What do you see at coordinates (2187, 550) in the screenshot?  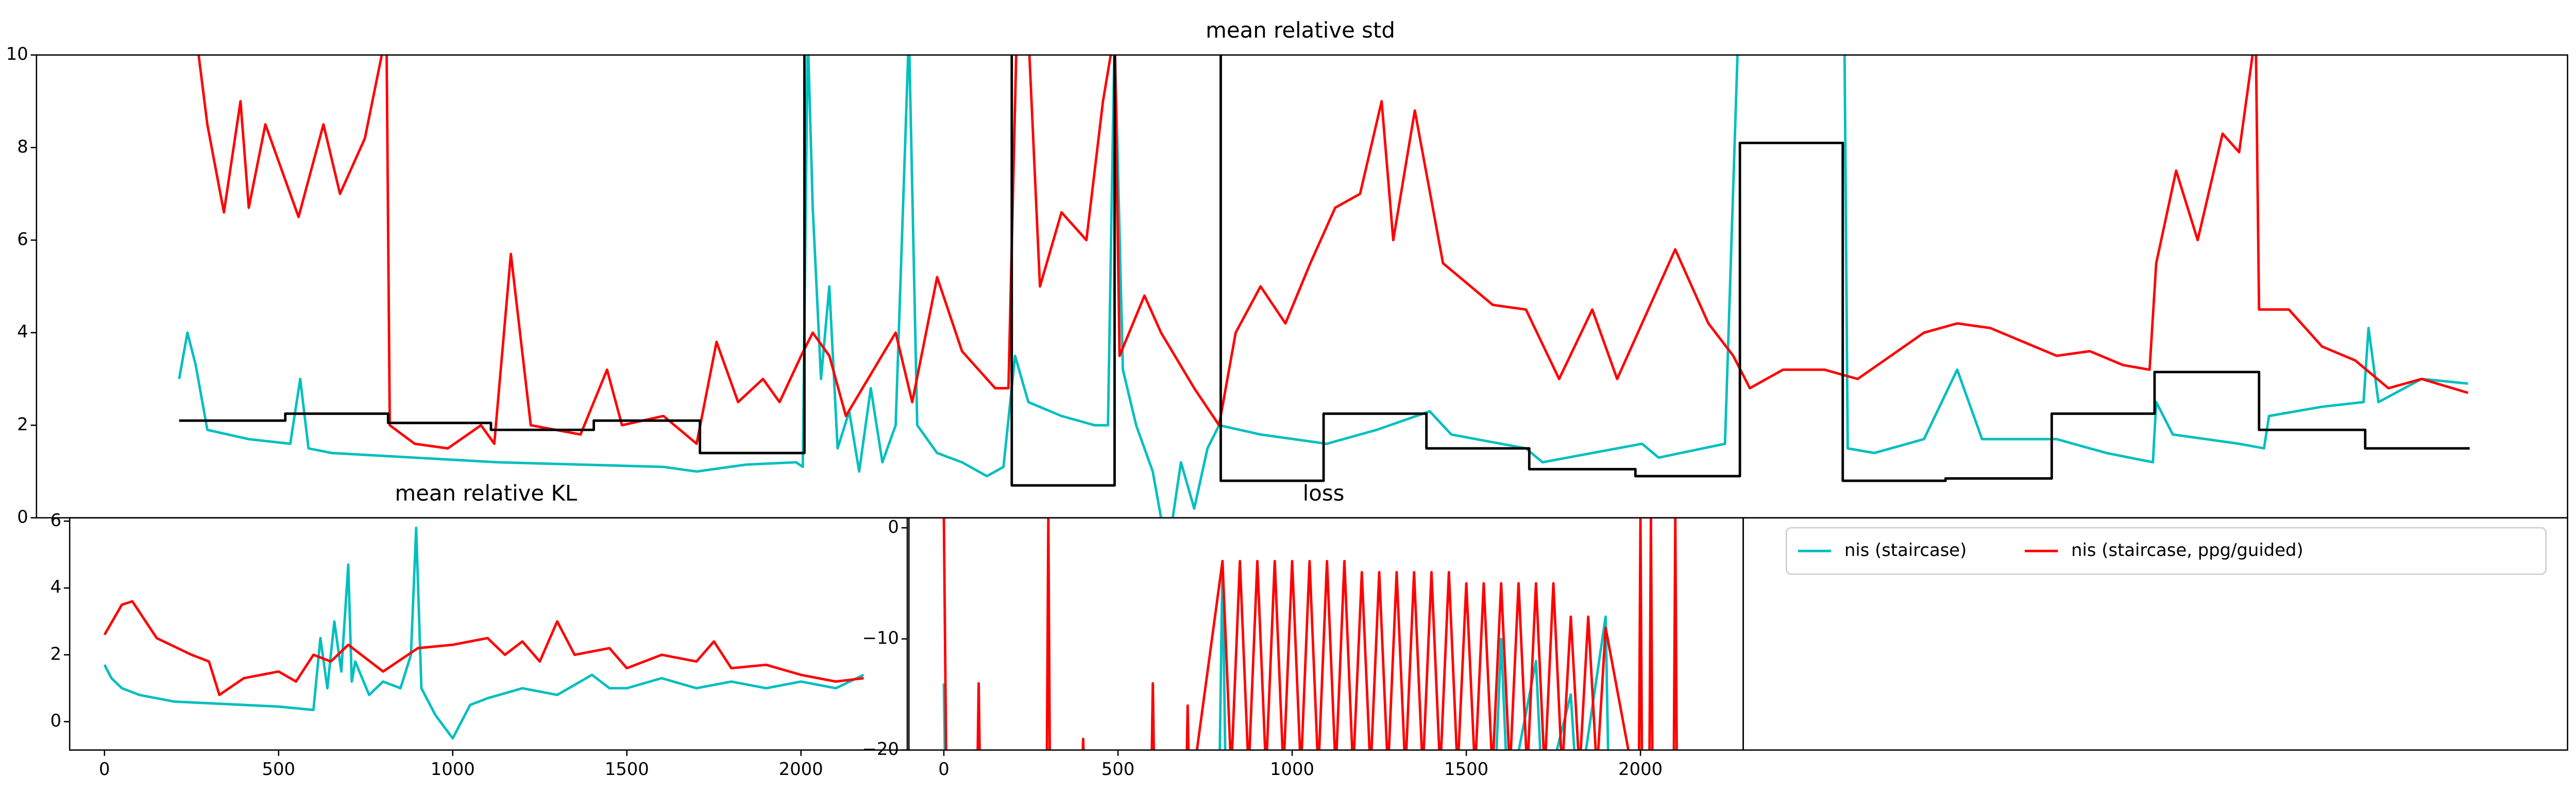 I see `legend-label: nis (staircase, ppg/guided)` at bounding box center [2187, 550].